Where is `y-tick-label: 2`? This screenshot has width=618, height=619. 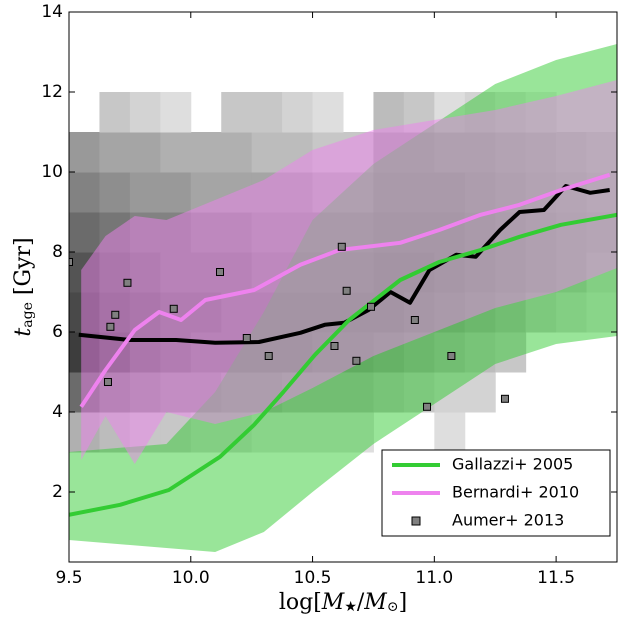
y-tick-label: 2 is located at coordinates (57, 492).